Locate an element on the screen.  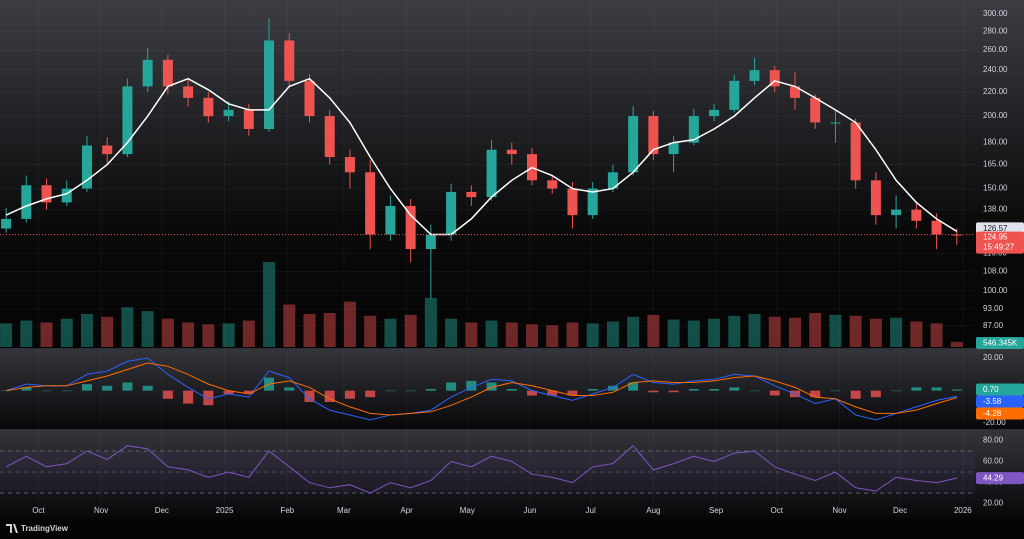
ma-value-label-bg is located at coordinates (1000, 228).